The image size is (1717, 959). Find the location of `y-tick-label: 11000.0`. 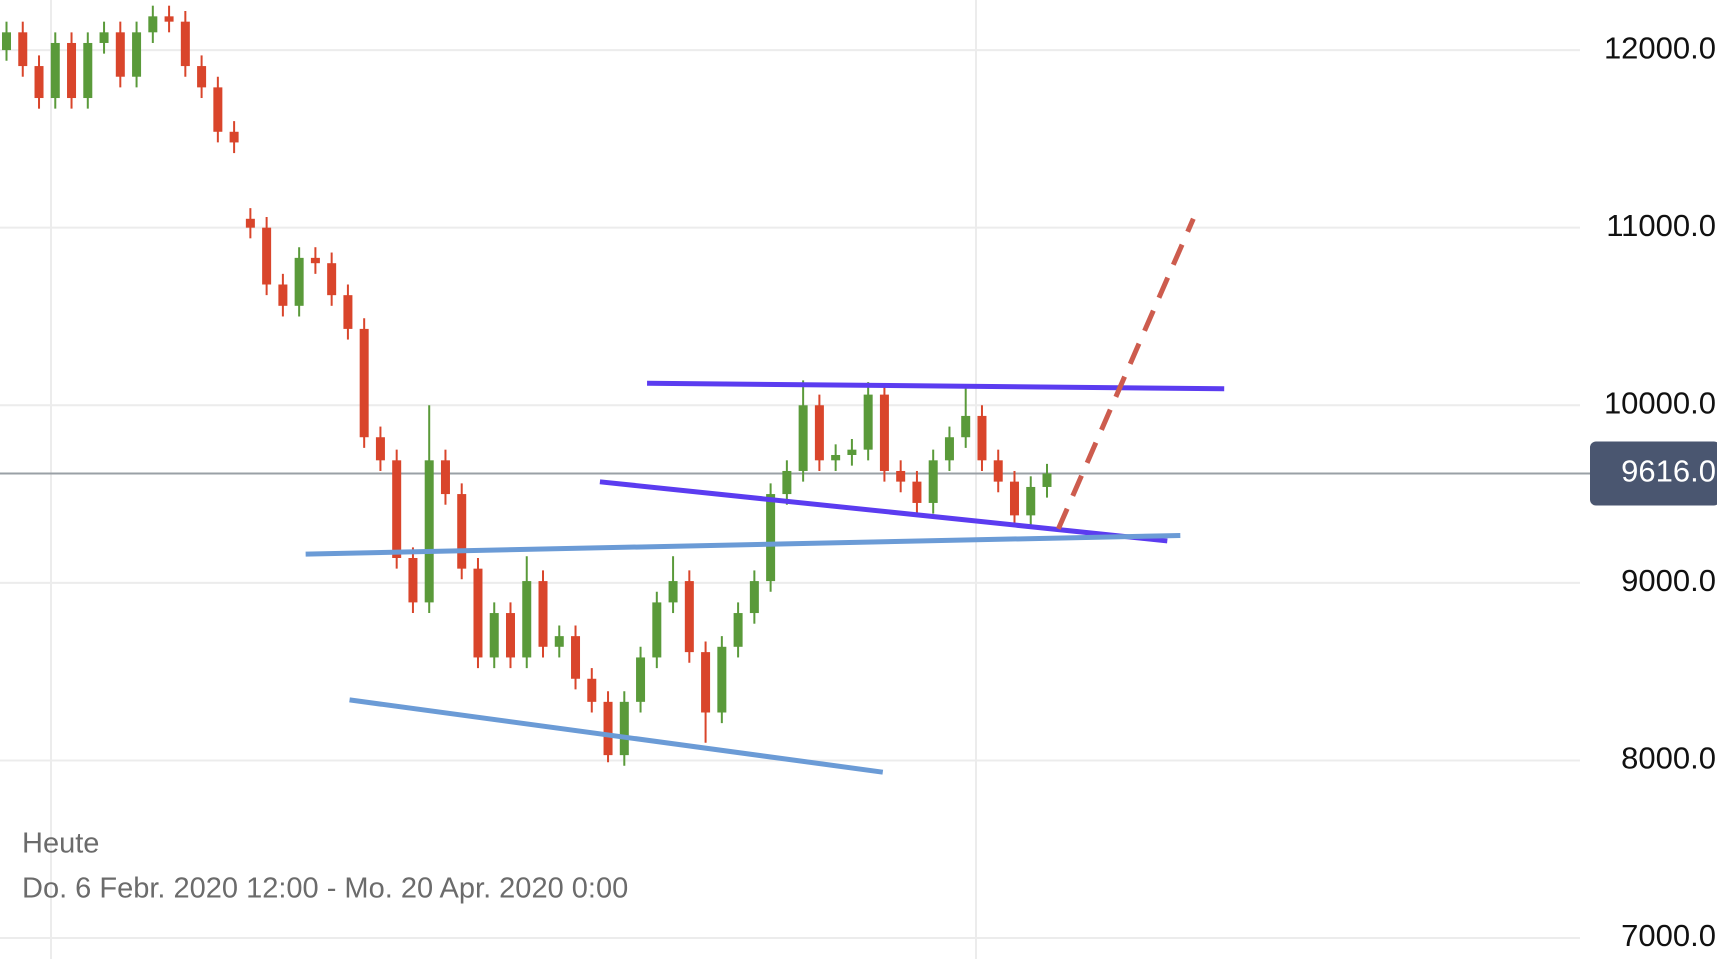

y-tick-label: 11000.0 is located at coordinates (1661, 225).